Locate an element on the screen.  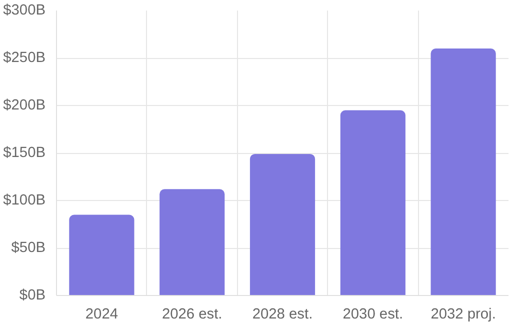
y-tick-label: $250B is located at coordinates (24, 58).